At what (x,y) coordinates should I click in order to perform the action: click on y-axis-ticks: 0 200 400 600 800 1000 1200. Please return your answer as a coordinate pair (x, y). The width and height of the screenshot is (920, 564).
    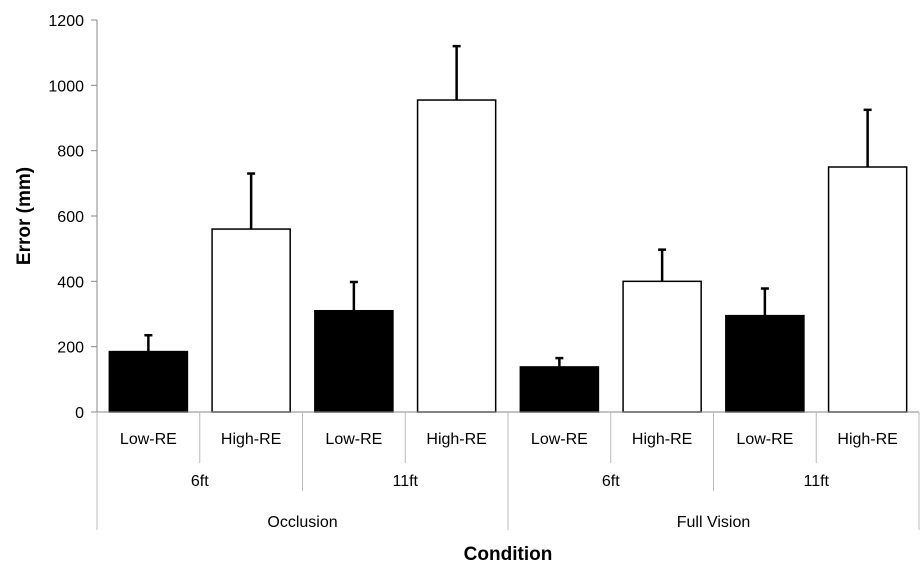
    Looking at the image, I should click on (72, 217).